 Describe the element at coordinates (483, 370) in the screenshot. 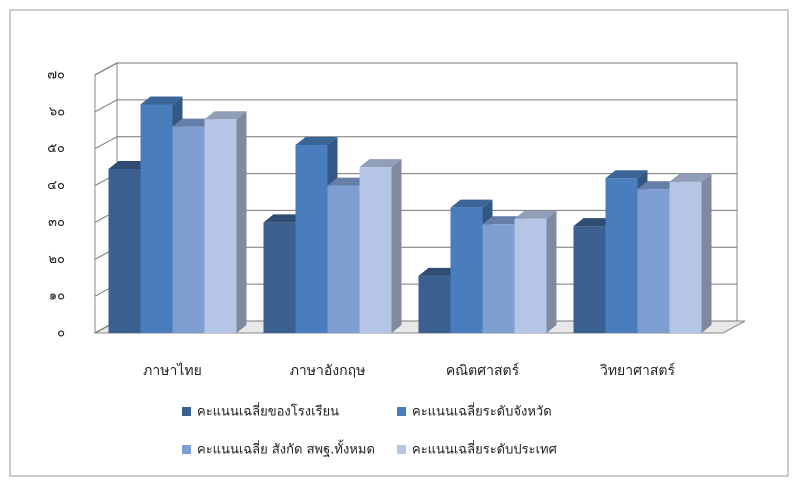

I see `x-tick-label: คณิตศาสตร์` at that location.